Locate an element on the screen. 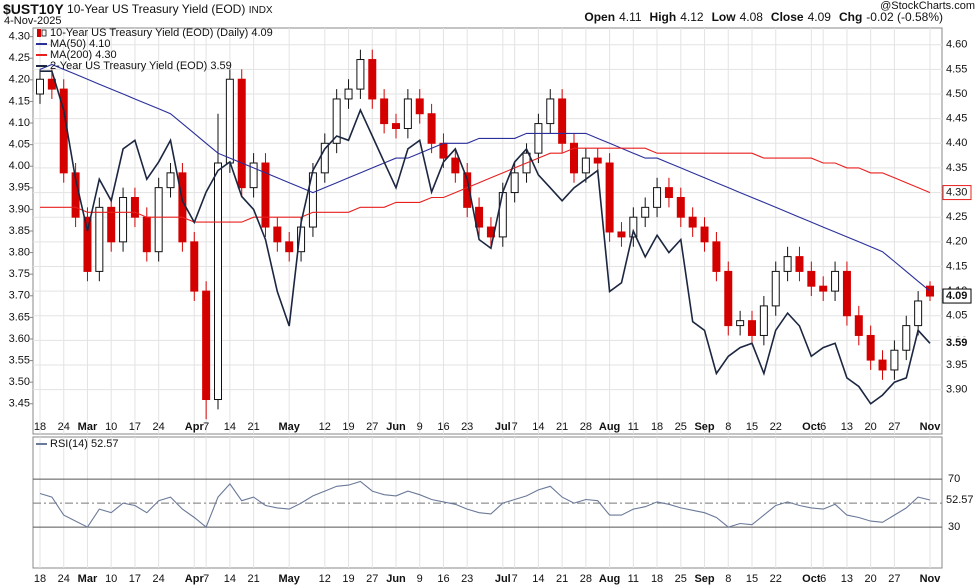 The image size is (980, 587). x-tick-label: 15 is located at coordinates (752, 427).